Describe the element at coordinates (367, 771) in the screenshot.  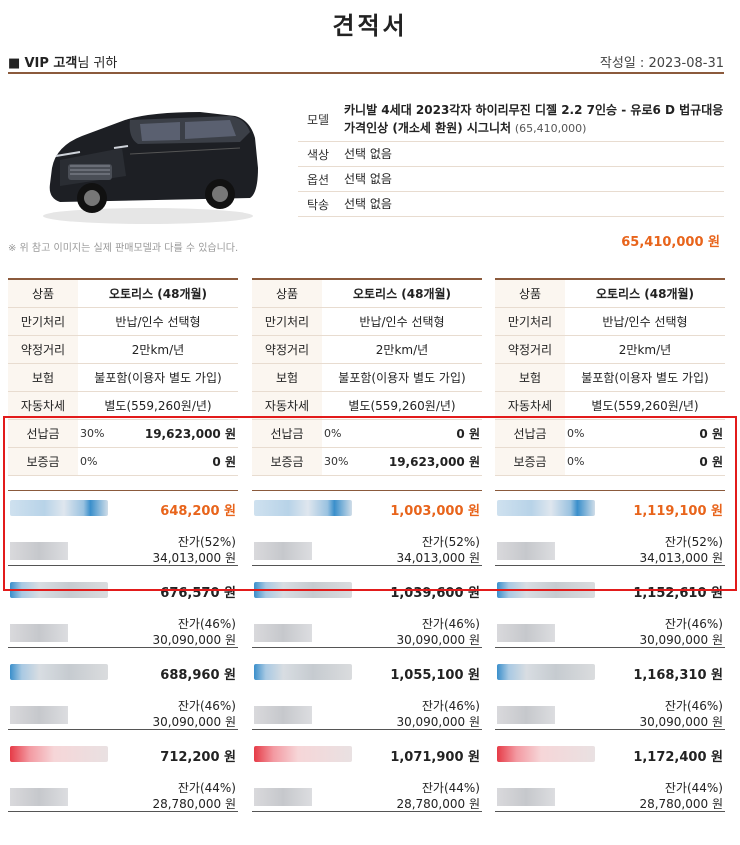
I see `offer-block: 1,071,900 원 잔가(44%) 28,780,000 원` at that location.